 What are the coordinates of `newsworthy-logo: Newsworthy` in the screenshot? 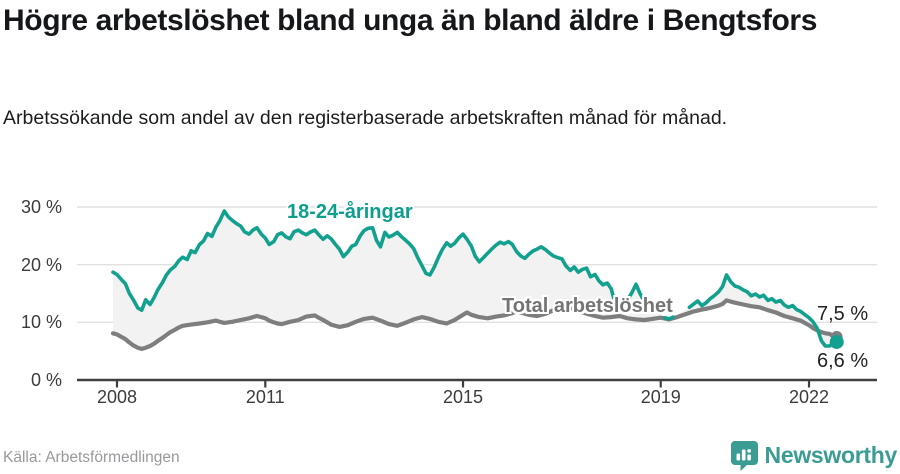 It's located at (814, 456).